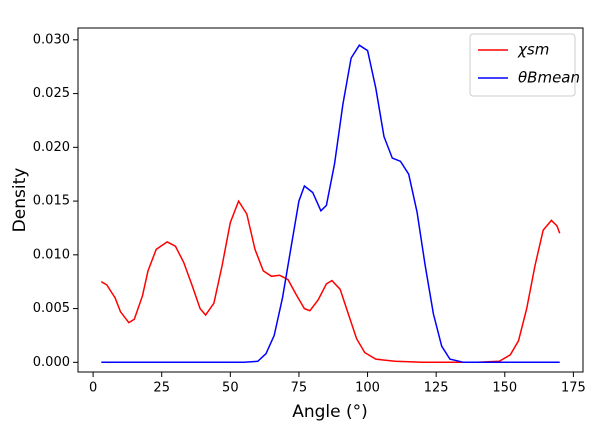 Image resolution: width=601 pixels, height=430 pixels. Describe the element at coordinates (20, 200) in the screenshot. I see `y-axis-label: Density` at that location.